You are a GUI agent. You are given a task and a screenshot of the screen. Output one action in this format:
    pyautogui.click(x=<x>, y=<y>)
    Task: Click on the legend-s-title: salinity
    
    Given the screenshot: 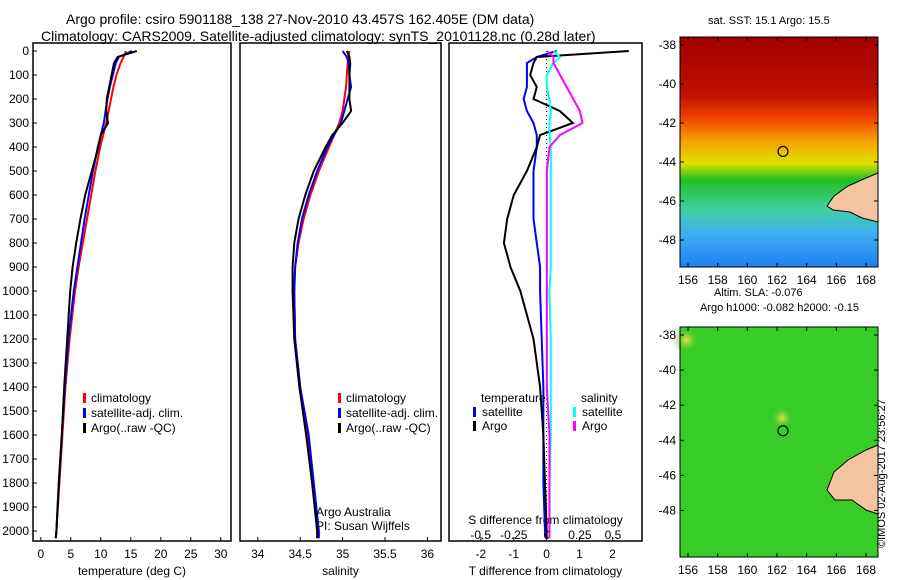 What is the action you would take?
    pyautogui.click(x=599, y=398)
    